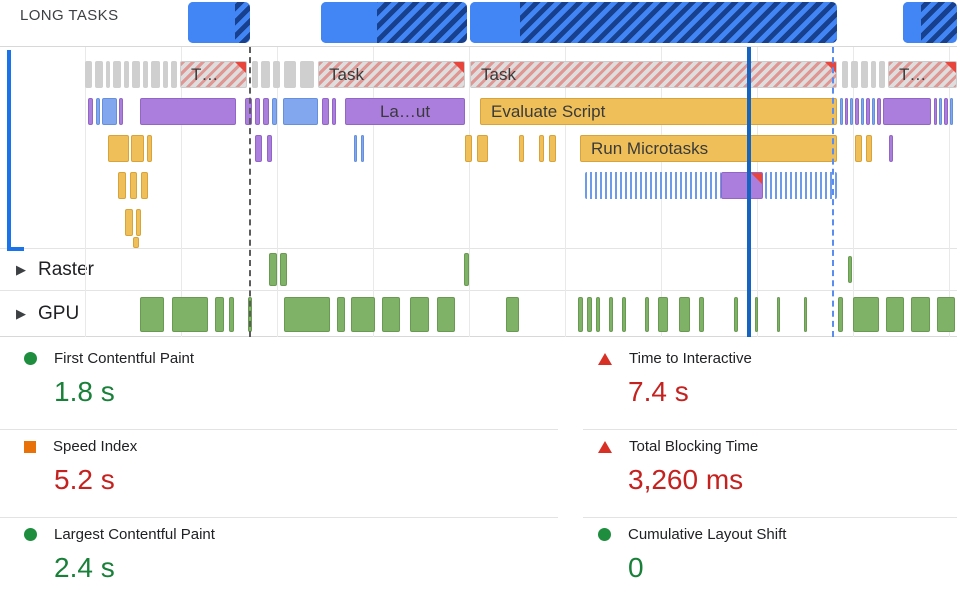 Image resolution: width=957 pixels, height=601 pixels. I want to click on raster-track-label: Raster, so click(66, 269).